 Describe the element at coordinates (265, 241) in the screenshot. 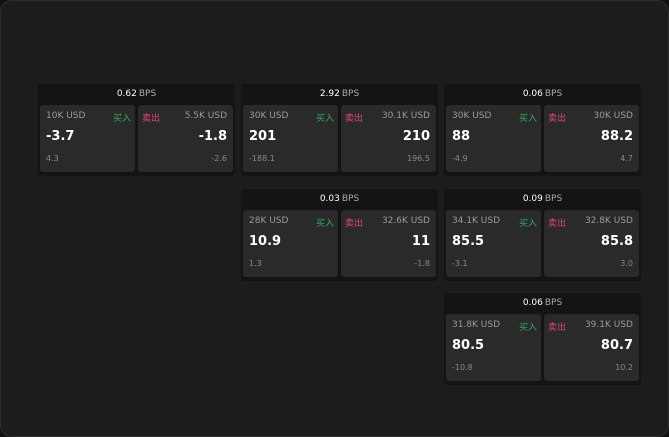

I see `bid-price: 10.9` at that location.